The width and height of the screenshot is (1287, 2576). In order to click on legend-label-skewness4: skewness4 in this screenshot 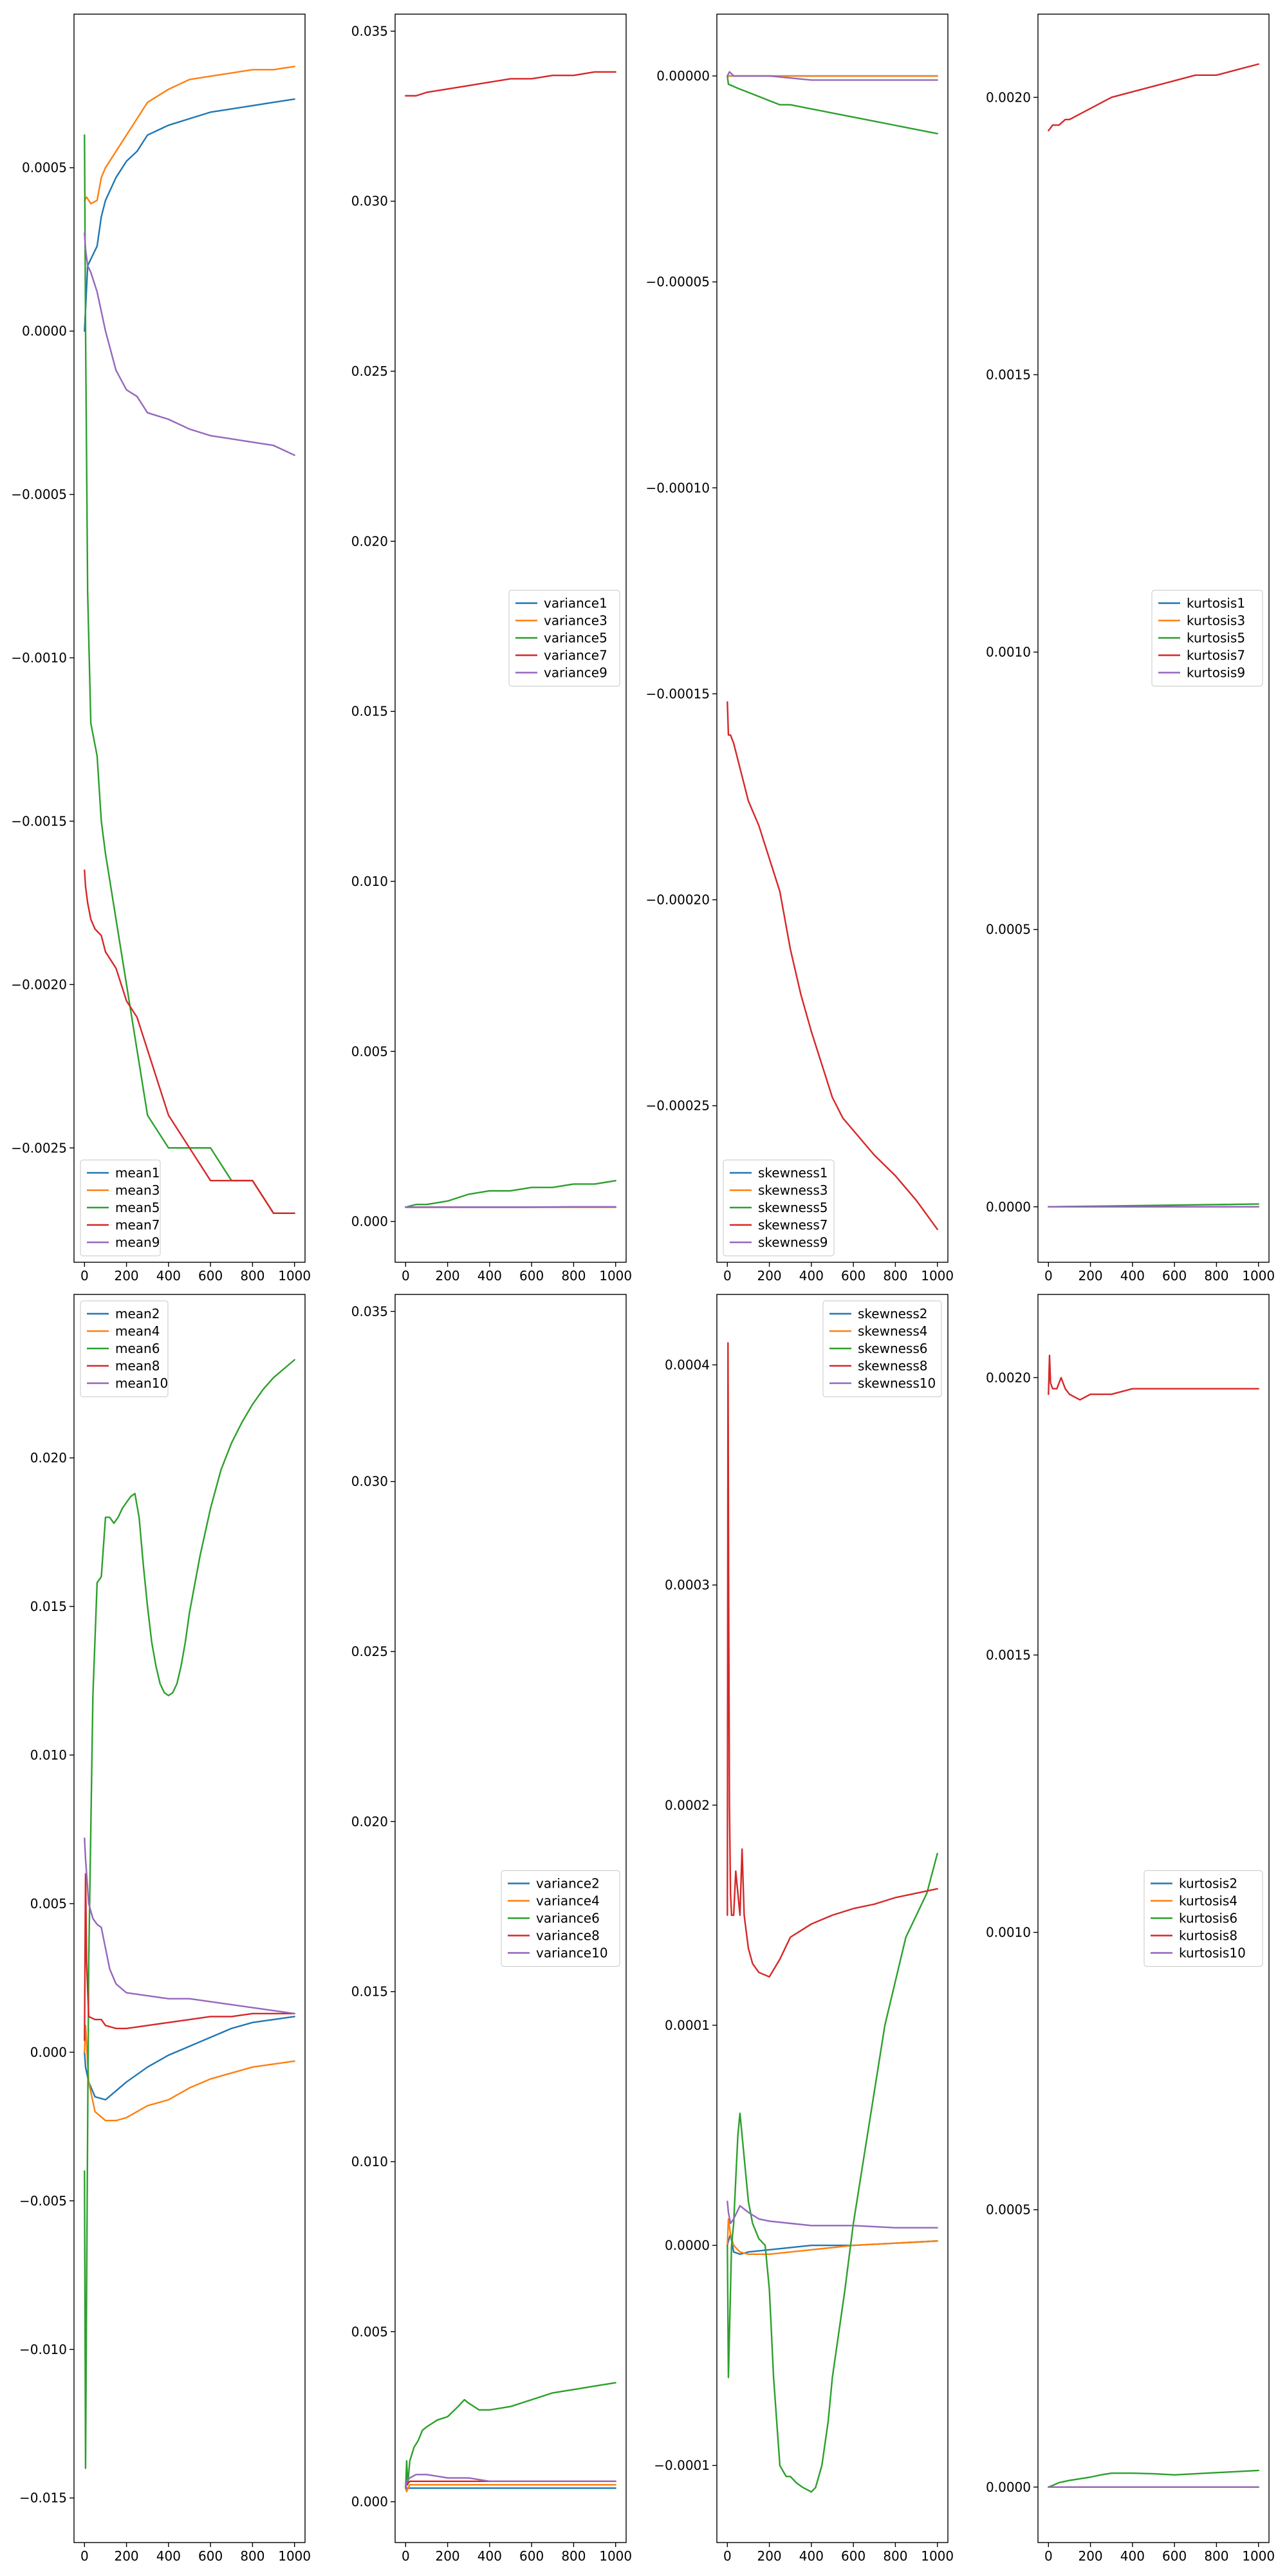, I will do `click(893, 1331)`.